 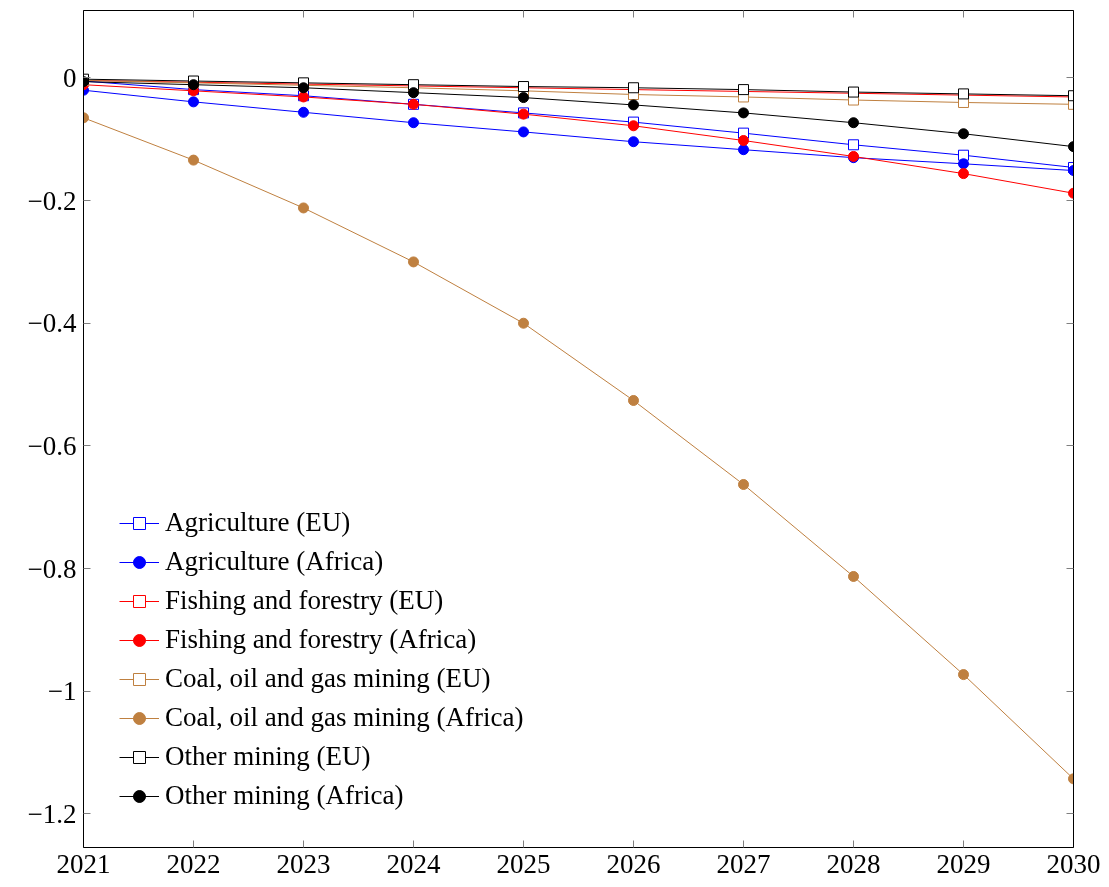 I want to click on x-tick-label: 2024, so click(x=413, y=863).